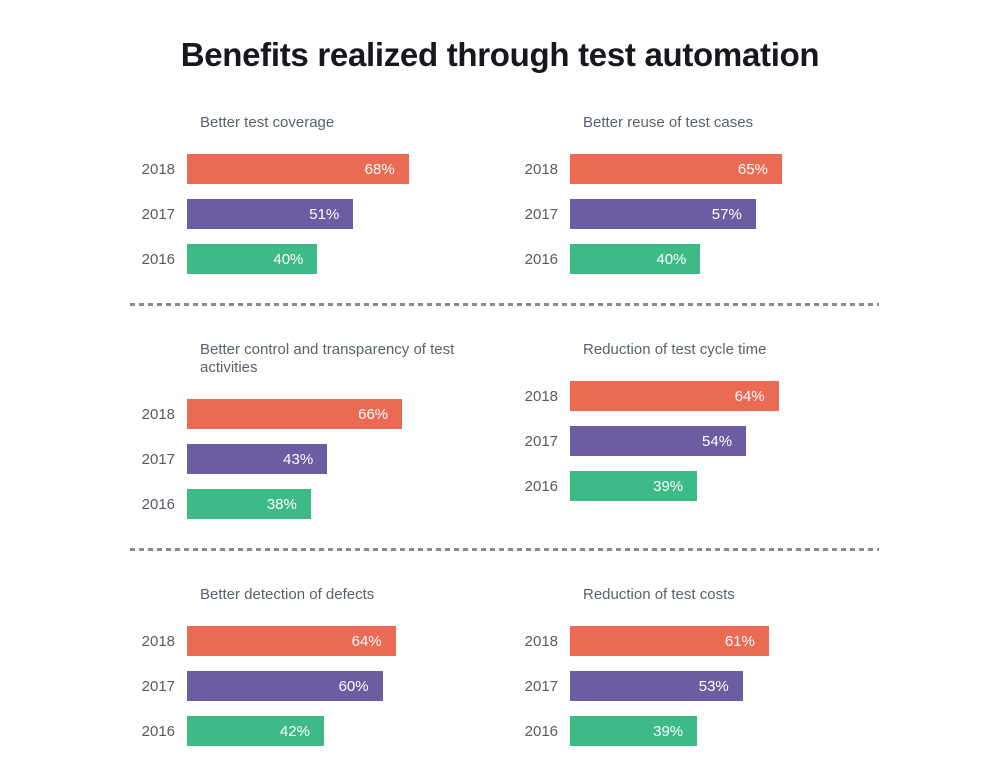 The image size is (1000, 778). I want to click on bar-track: 65%, so click(733, 169).